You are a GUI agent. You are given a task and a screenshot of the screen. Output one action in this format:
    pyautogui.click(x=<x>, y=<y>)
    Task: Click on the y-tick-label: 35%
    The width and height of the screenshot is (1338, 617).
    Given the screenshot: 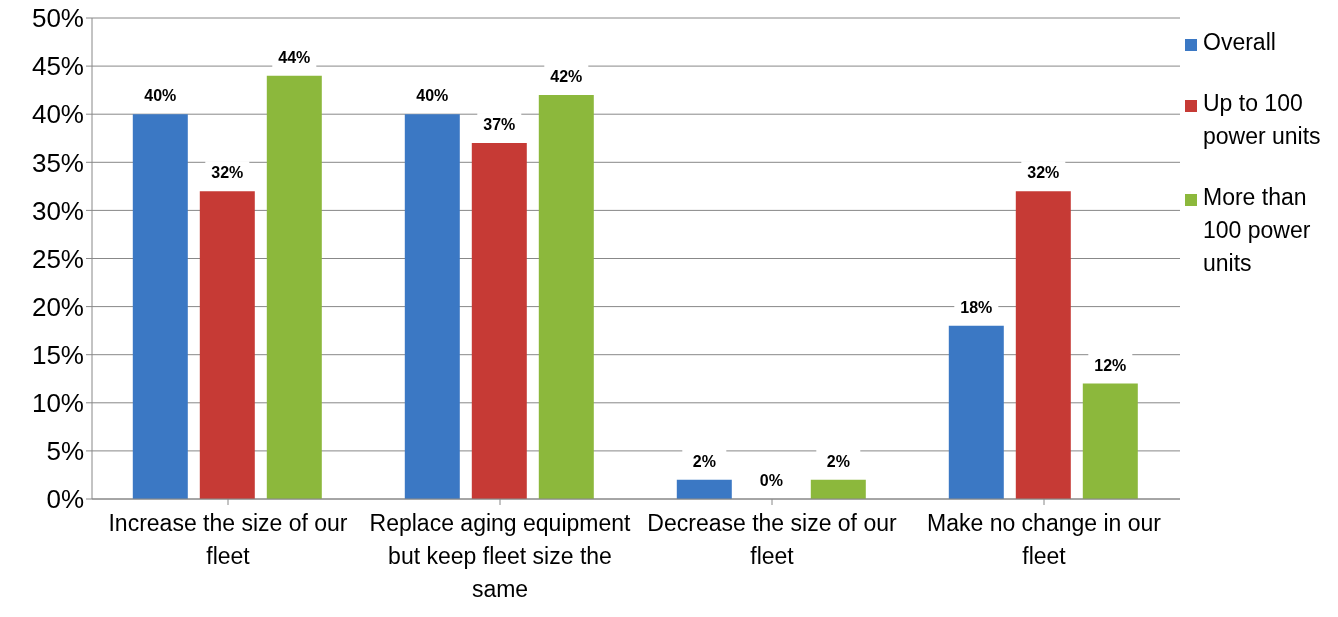 What is the action you would take?
    pyautogui.click(x=57, y=162)
    